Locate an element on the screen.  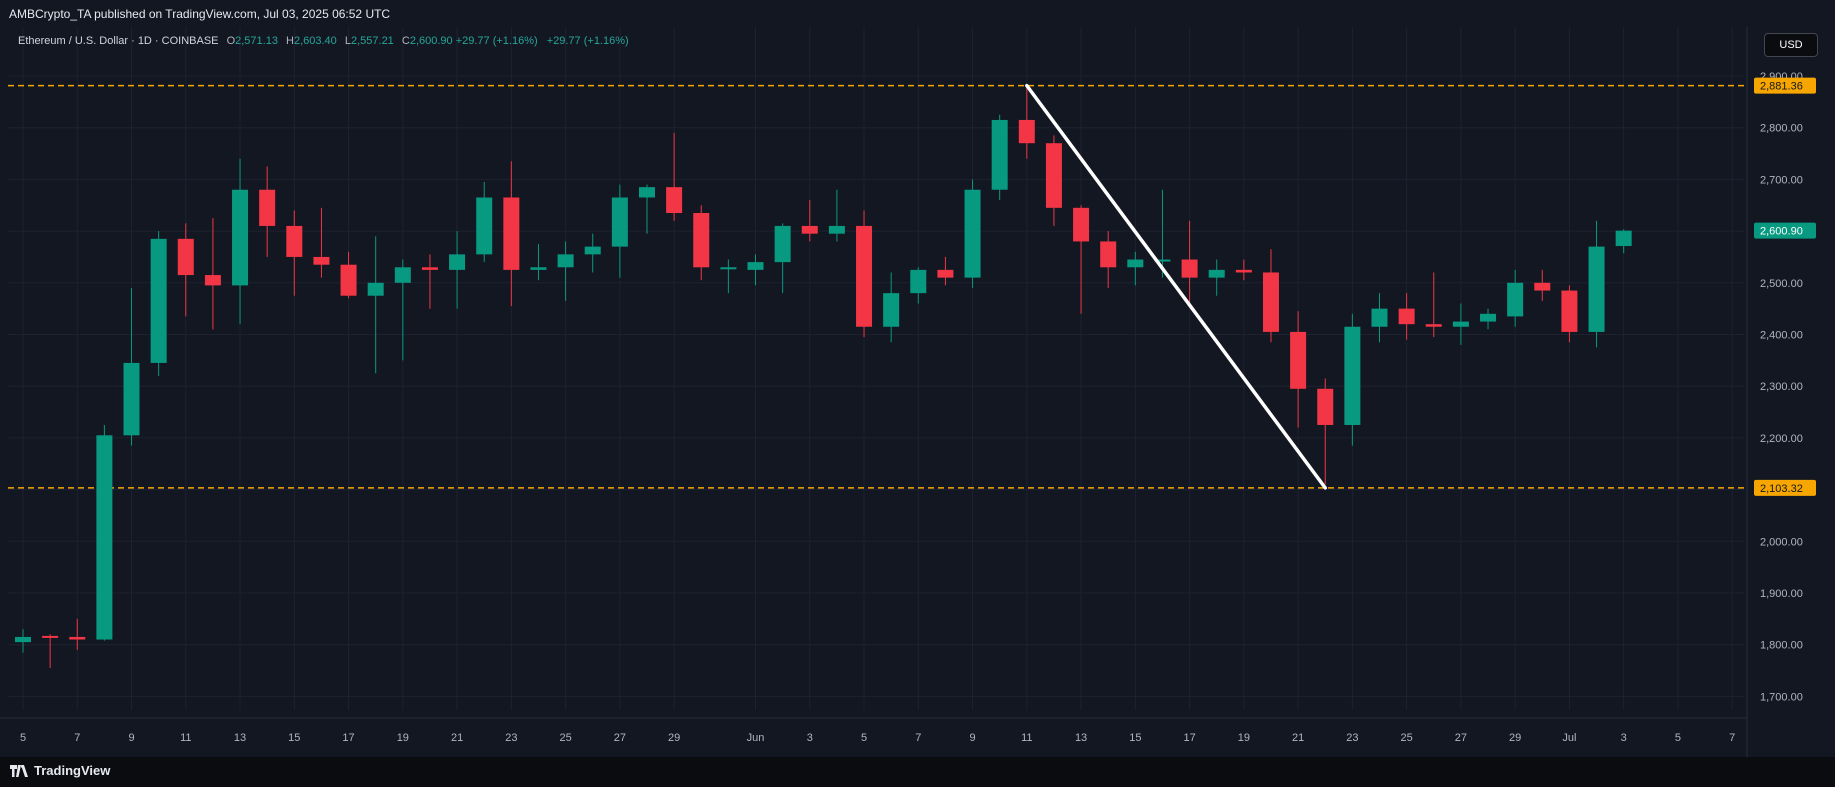
price-axis-label: 2,400.00 is located at coordinates (1781, 336).